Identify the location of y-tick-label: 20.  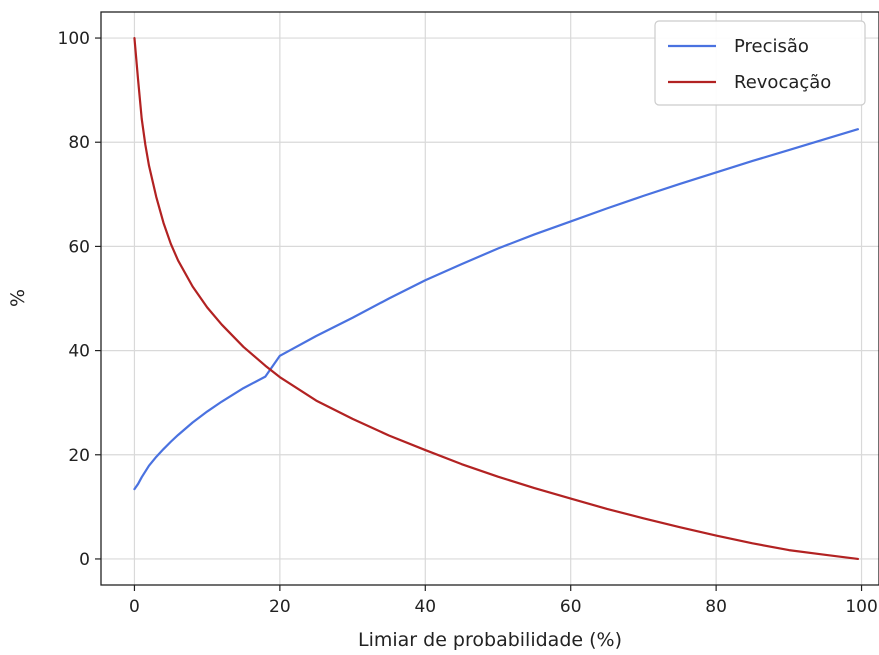
(79, 456).